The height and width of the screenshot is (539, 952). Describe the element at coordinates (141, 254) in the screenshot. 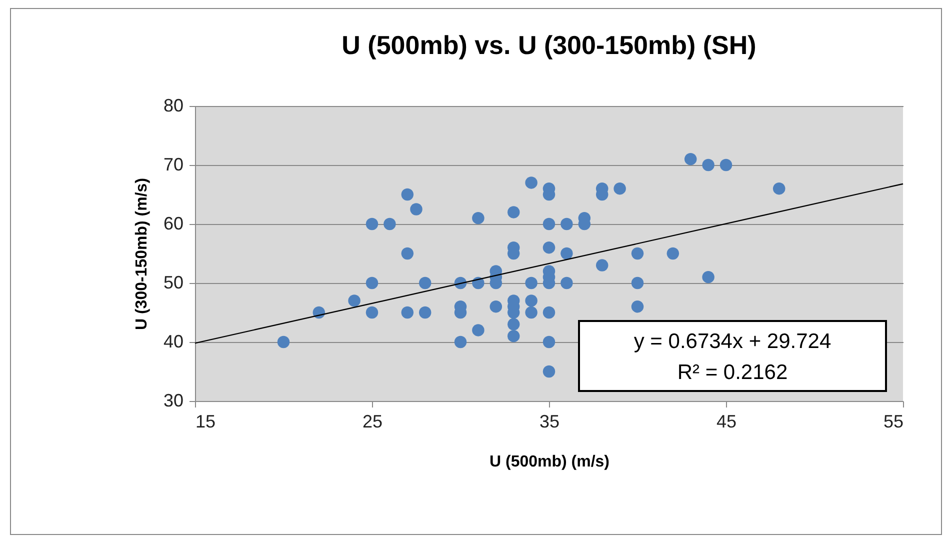

I see `y-axis-title: U (300-150mb) (m/s)` at that location.